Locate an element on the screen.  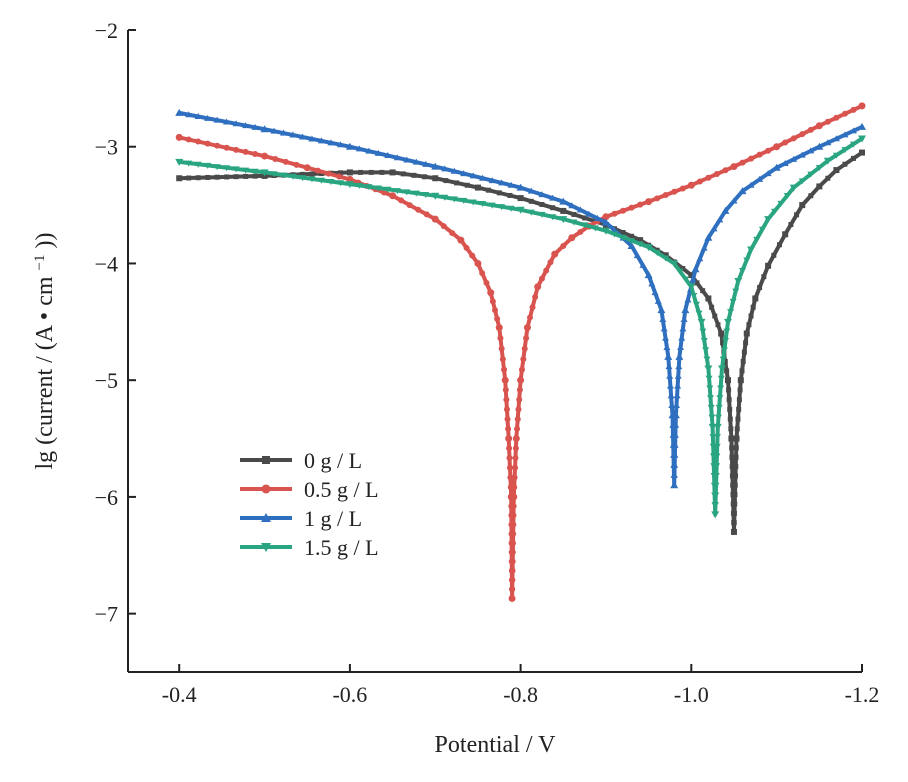
legend-label: 1.5 g / L is located at coordinates (341, 547).